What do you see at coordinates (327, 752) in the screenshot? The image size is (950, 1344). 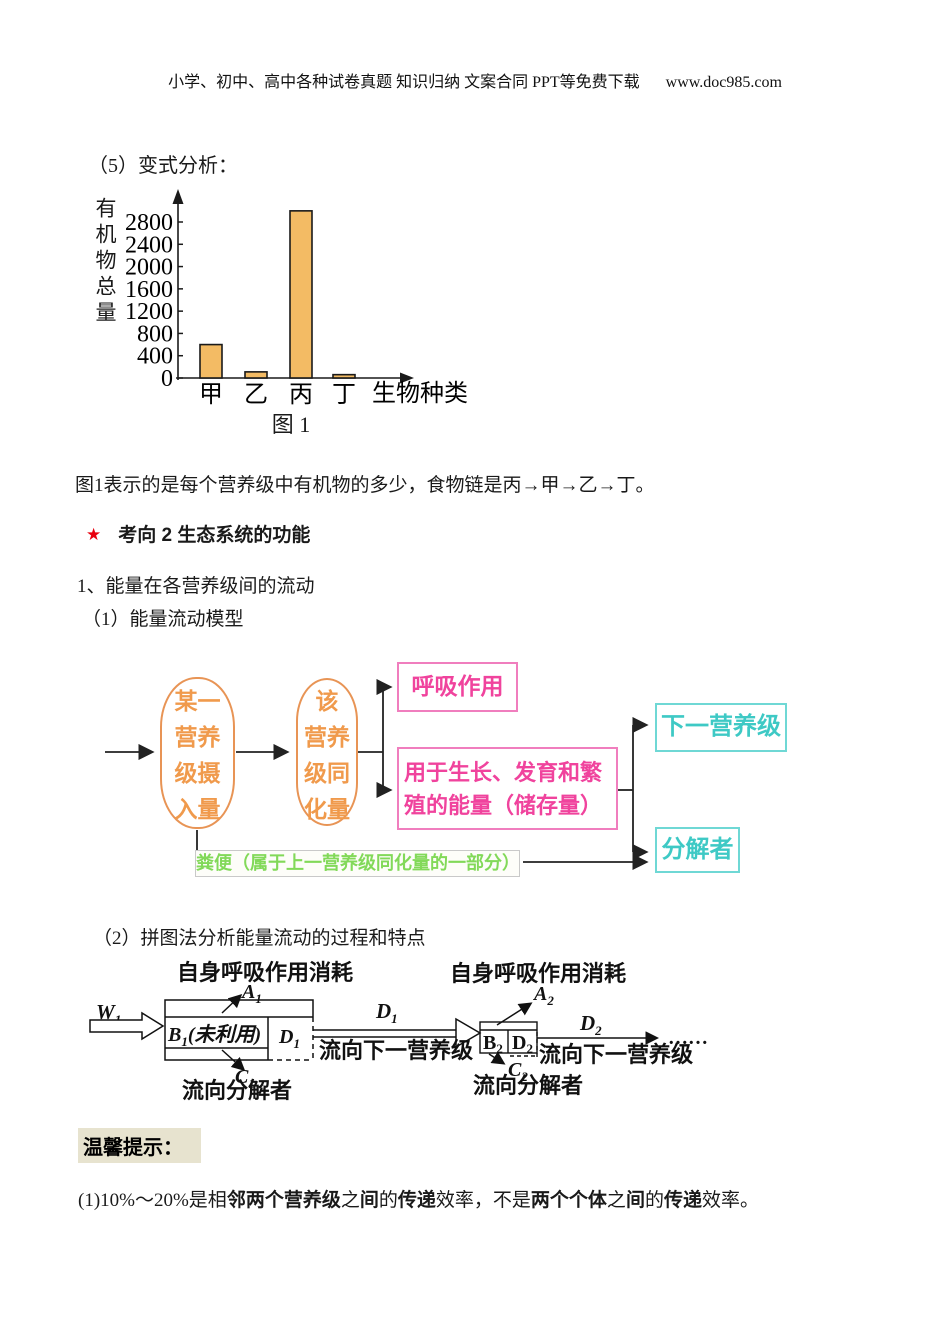 I see `node-assimilation-amount: 该 营养 级同 化量` at bounding box center [327, 752].